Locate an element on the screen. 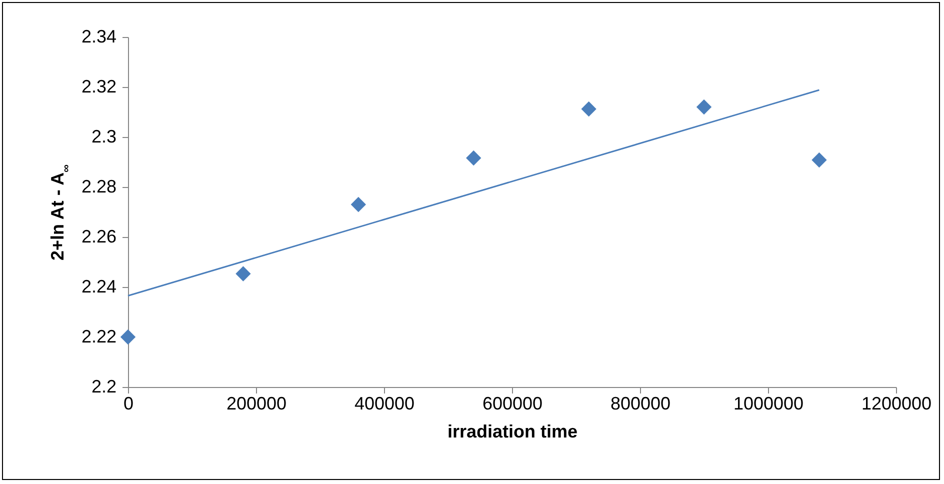 The image size is (944, 484). y-tick-label: 2.2 is located at coordinates (103, 386).